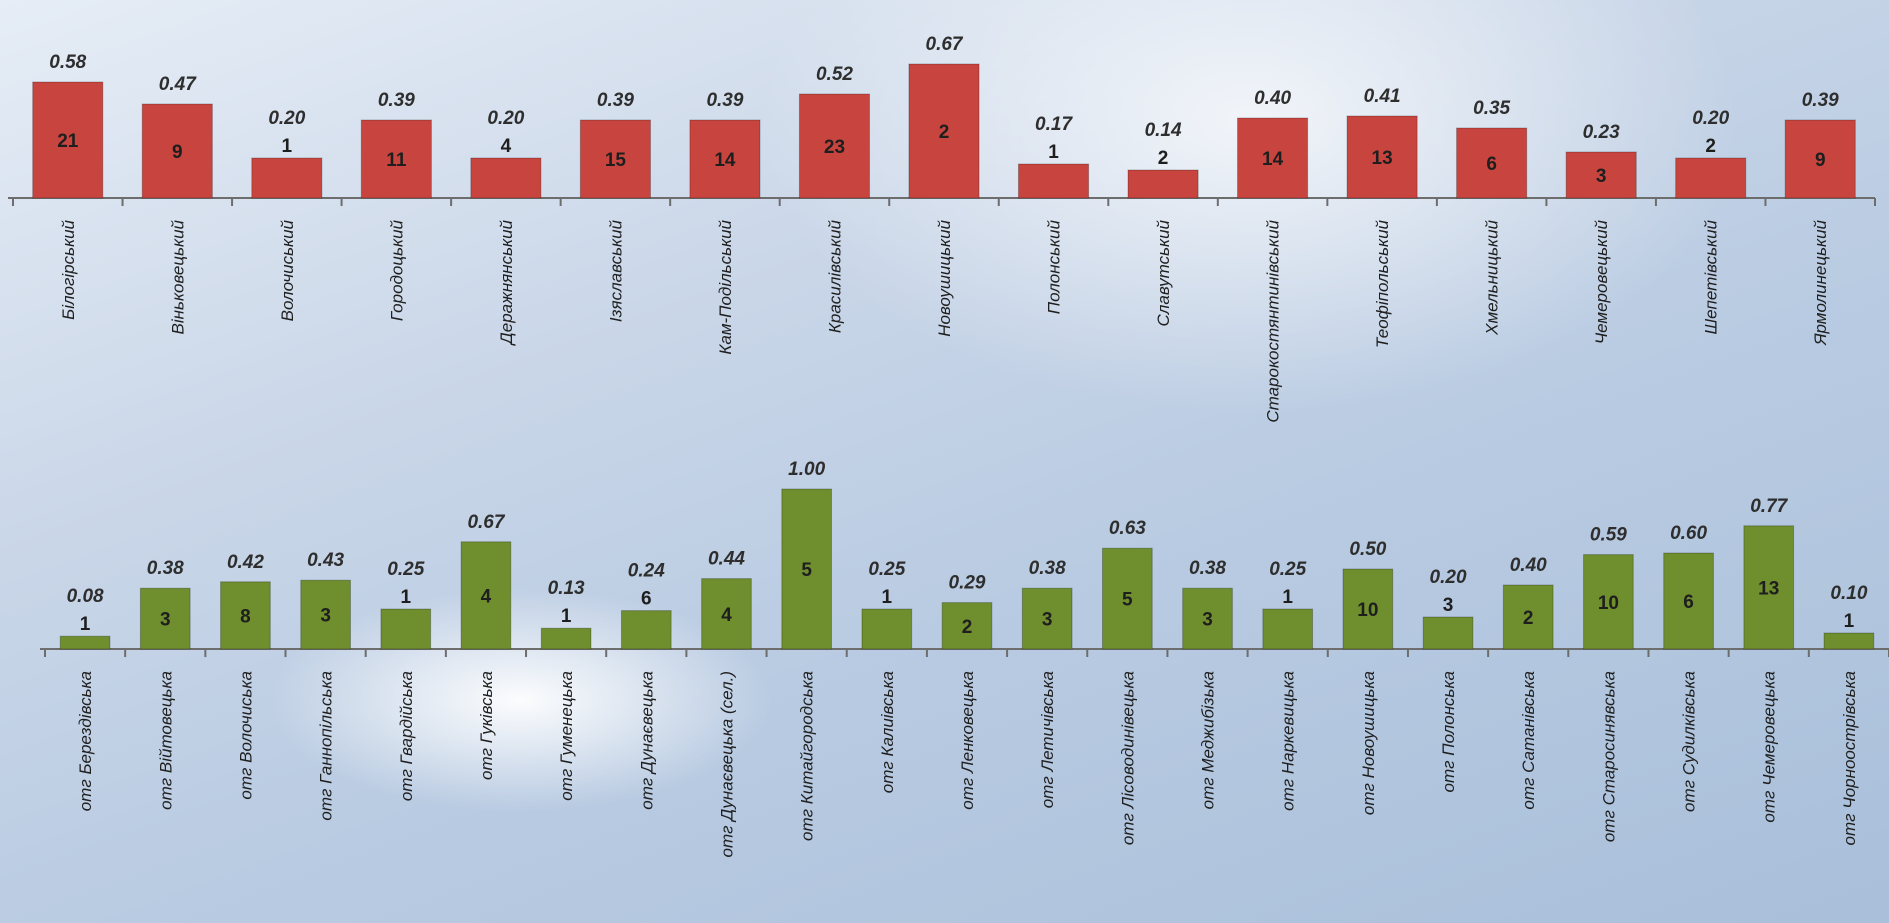 This screenshot has height=923, width=1889. Describe the element at coordinates (1608, 535) in the screenshot. I see `bar-value-label: 0.59` at that location.